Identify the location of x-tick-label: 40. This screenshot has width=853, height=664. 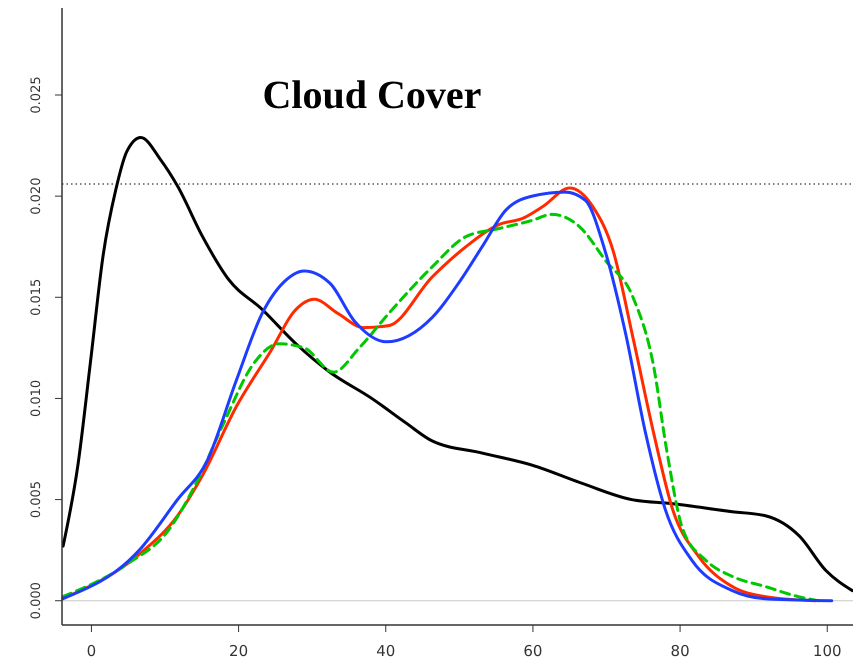
(386, 651).